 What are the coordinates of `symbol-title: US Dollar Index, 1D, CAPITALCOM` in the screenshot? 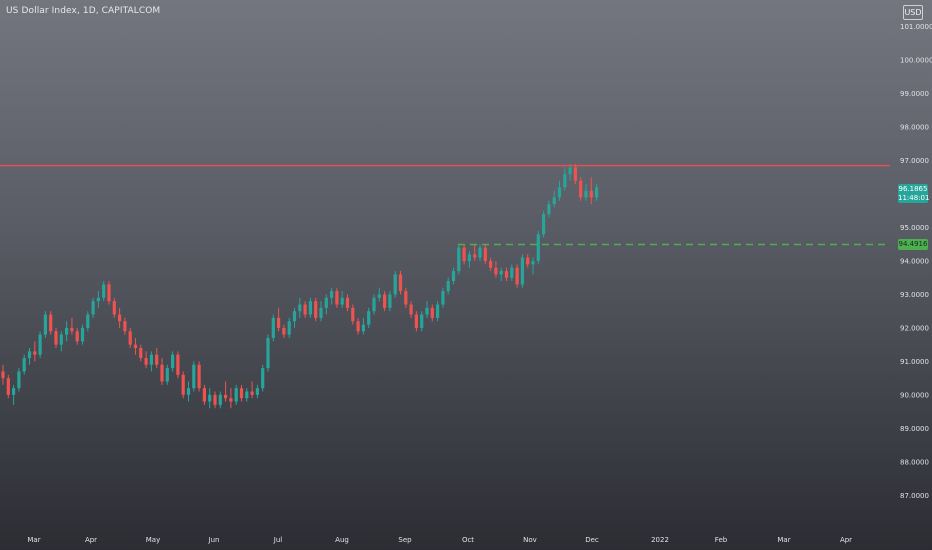 It's located at (83, 11).